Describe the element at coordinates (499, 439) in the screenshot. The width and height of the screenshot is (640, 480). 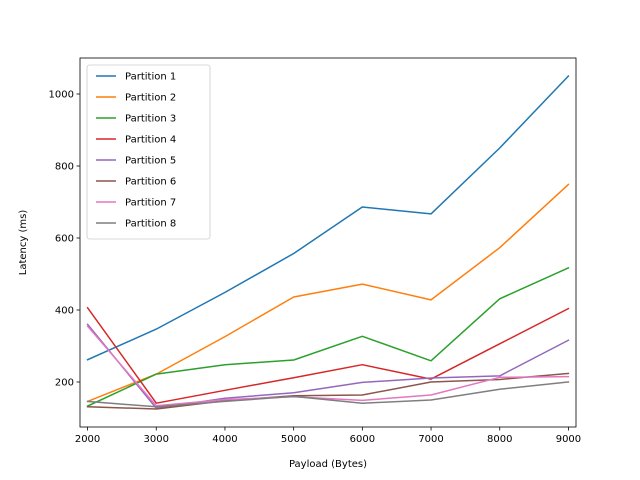
I see `x-tick-label: 8000` at that location.